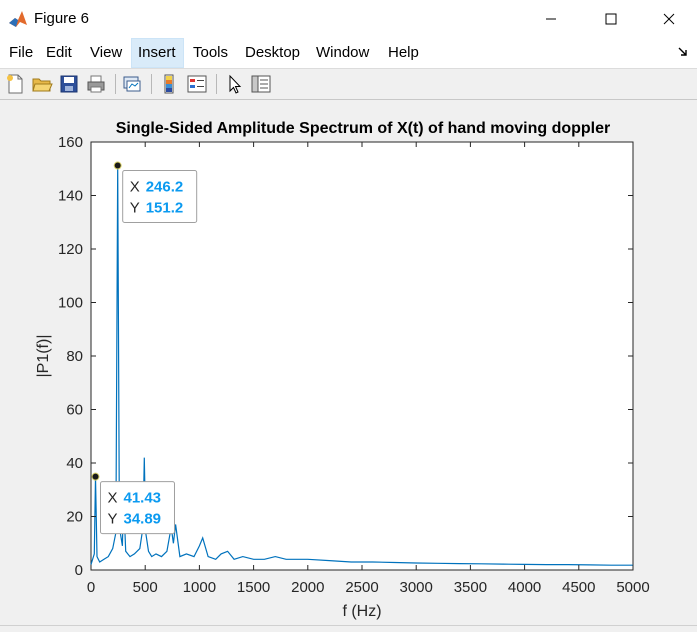 This screenshot has width=697, height=632. Describe the element at coordinates (79, 570) in the screenshot. I see `y-tick-label: 0` at that location.